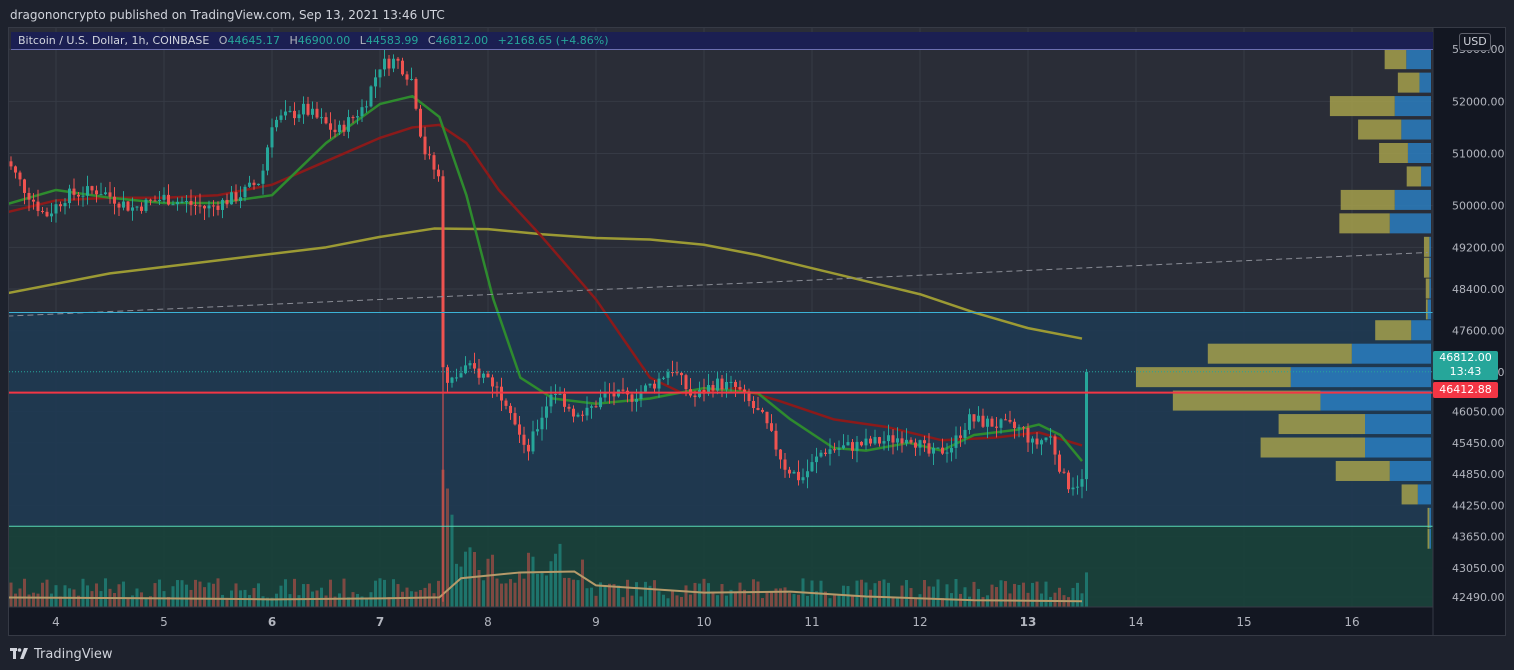 The height and width of the screenshot is (670, 1514). Describe the element at coordinates (1135, 622) in the screenshot. I see `time-tick-label: 14` at that location.